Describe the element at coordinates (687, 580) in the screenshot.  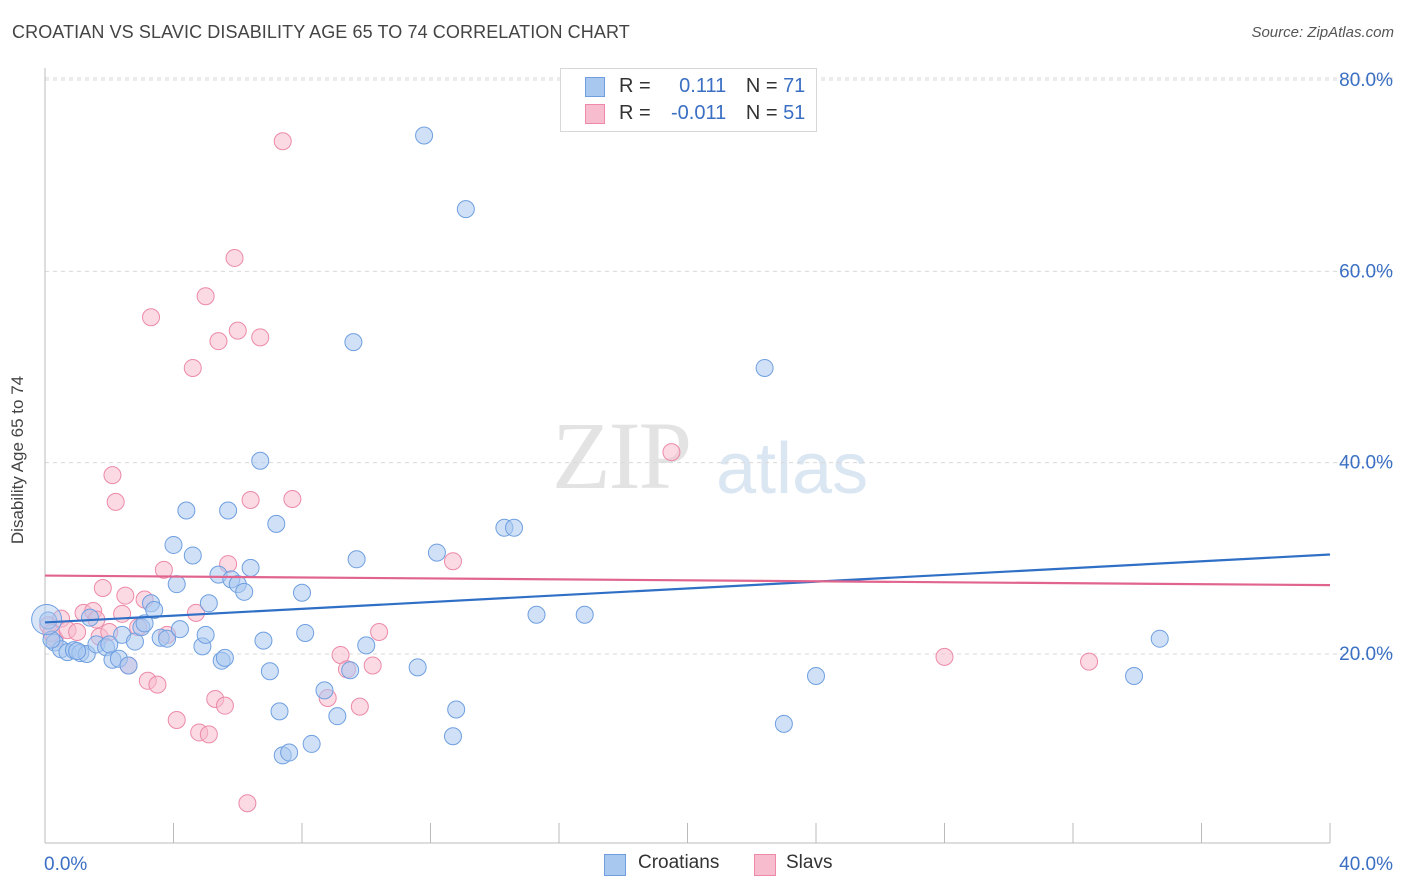
I see `slavs-trend-line` at that location.